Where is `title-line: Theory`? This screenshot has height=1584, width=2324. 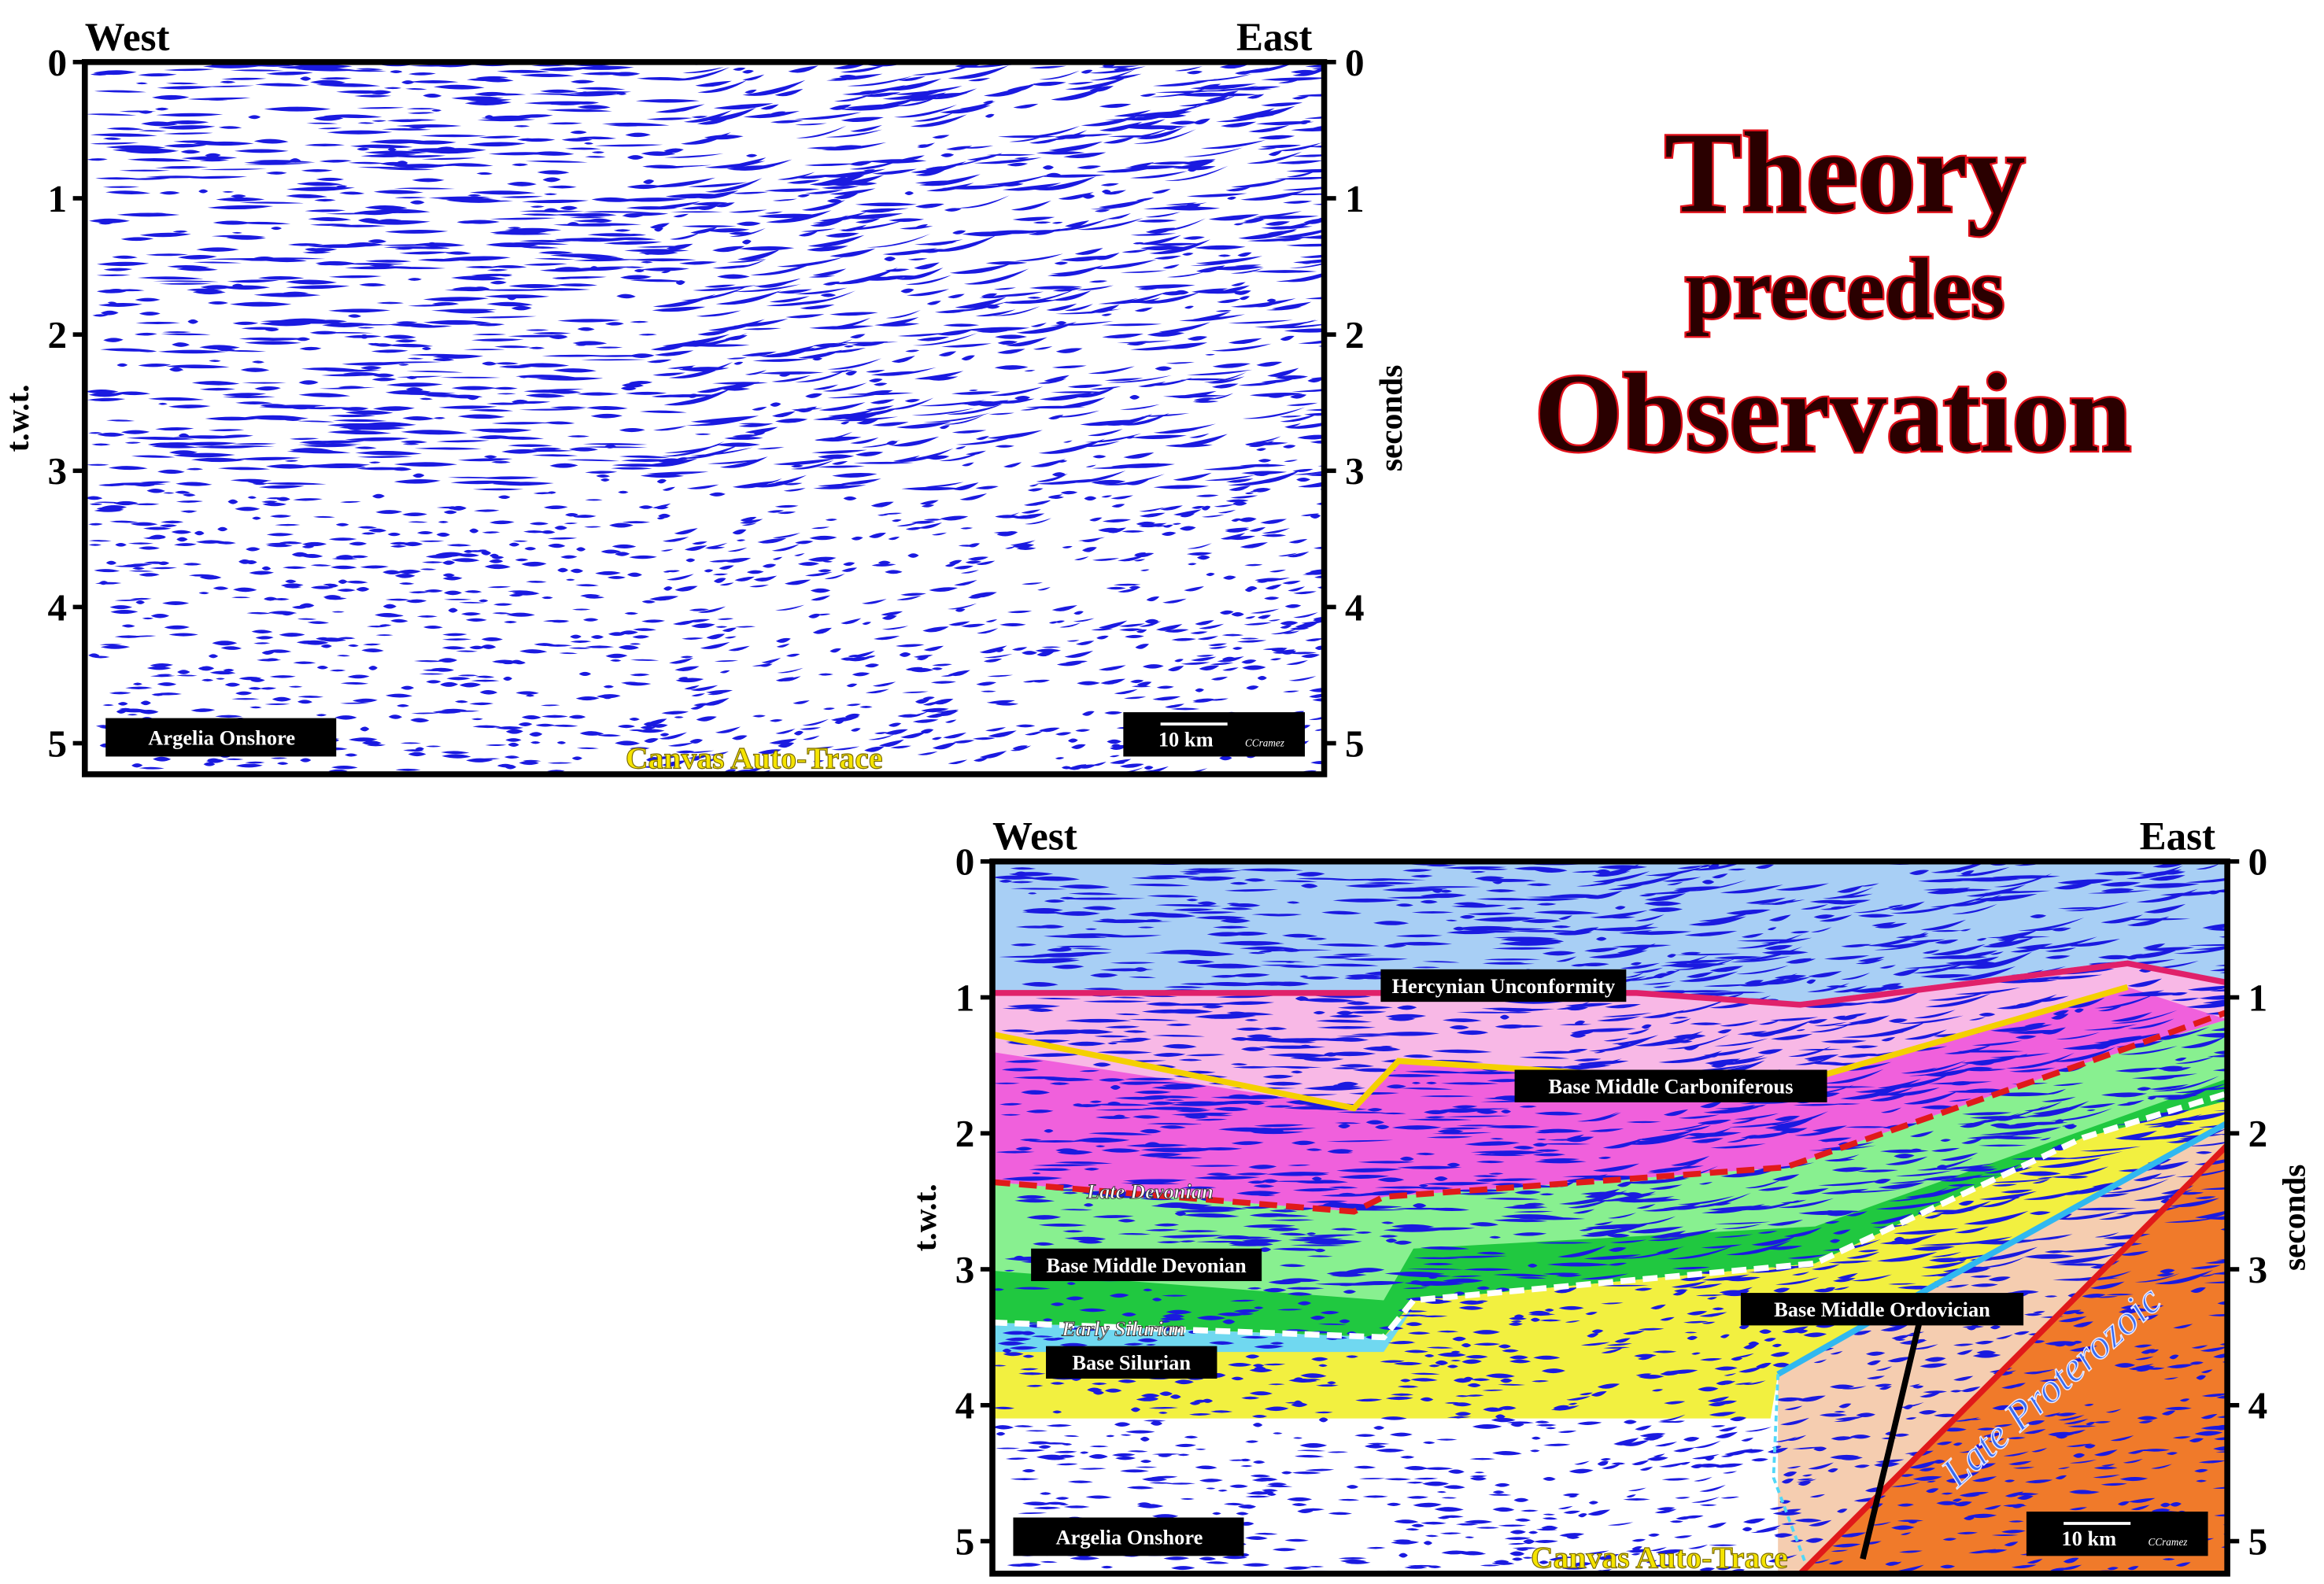 title-line: Theory is located at coordinates (1845, 172).